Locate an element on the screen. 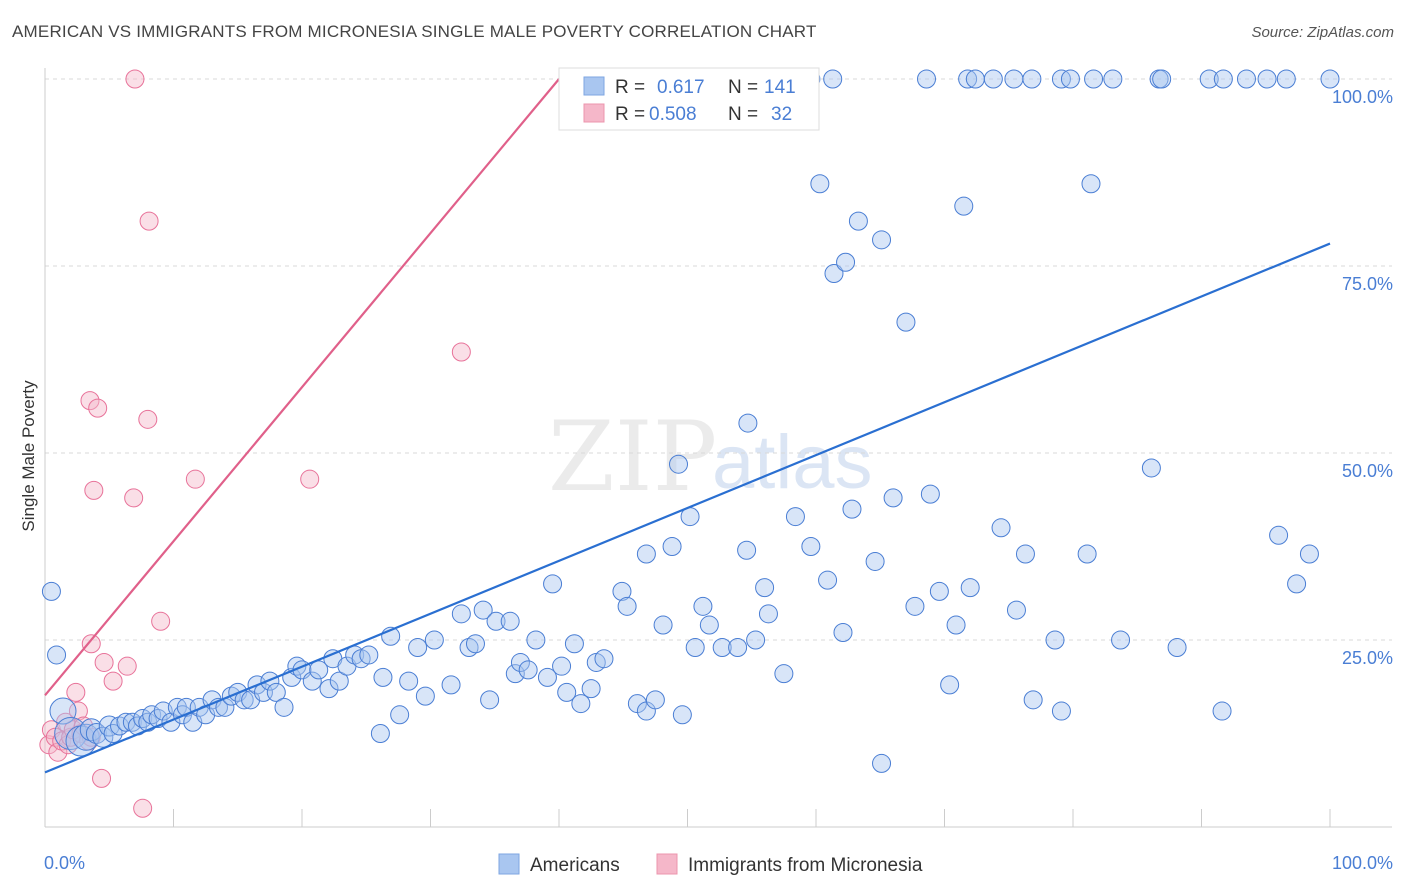  x-tick-label-min: 0.0% is located at coordinates (64, 863).